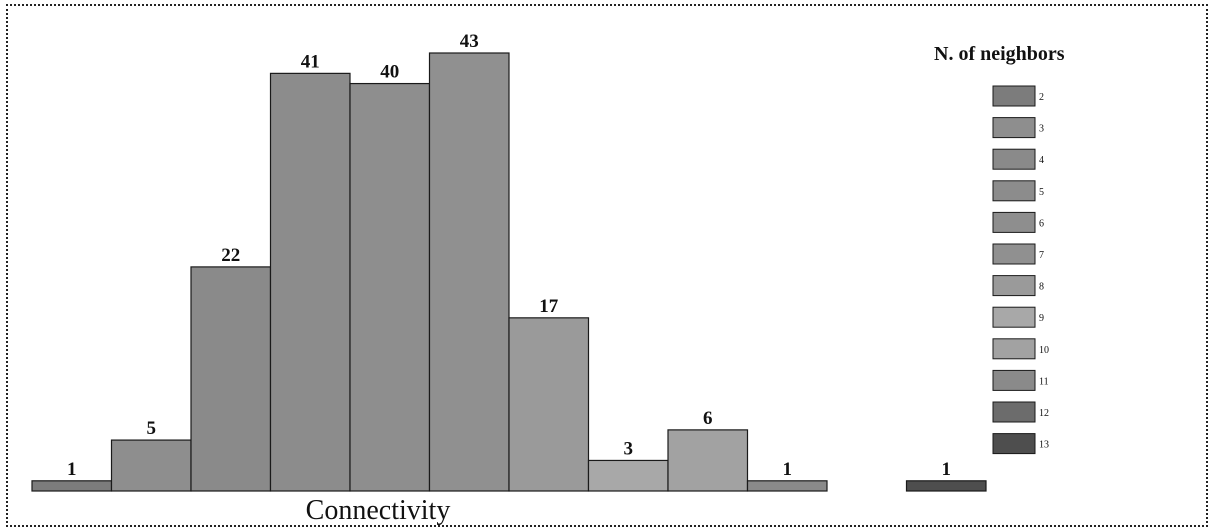 The width and height of the screenshot is (1216, 531). What do you see at coordinates (152, 428) in the screenshot?
I see `data-label-3: 5` at bounding box center [152, 428].